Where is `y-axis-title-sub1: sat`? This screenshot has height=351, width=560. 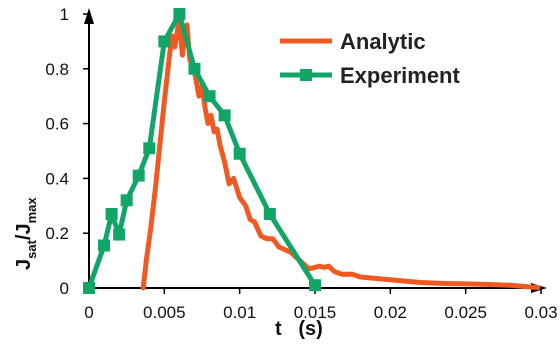
y-axis-title-sub1: sat is located at coordinates (31, 248).